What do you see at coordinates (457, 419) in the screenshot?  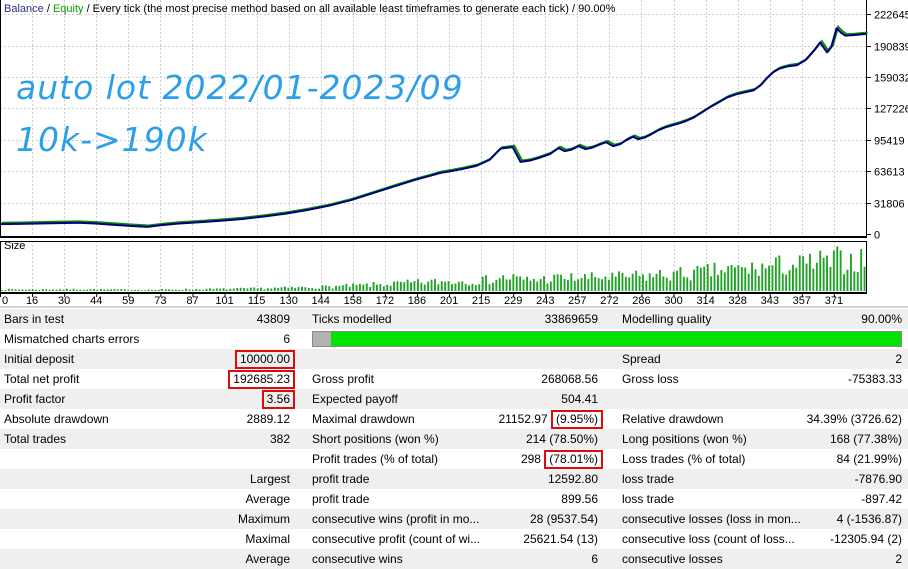 I see `table-zone: Maximal drawdown 21152.97 (9.95%)` at bounding box center [457, 419].